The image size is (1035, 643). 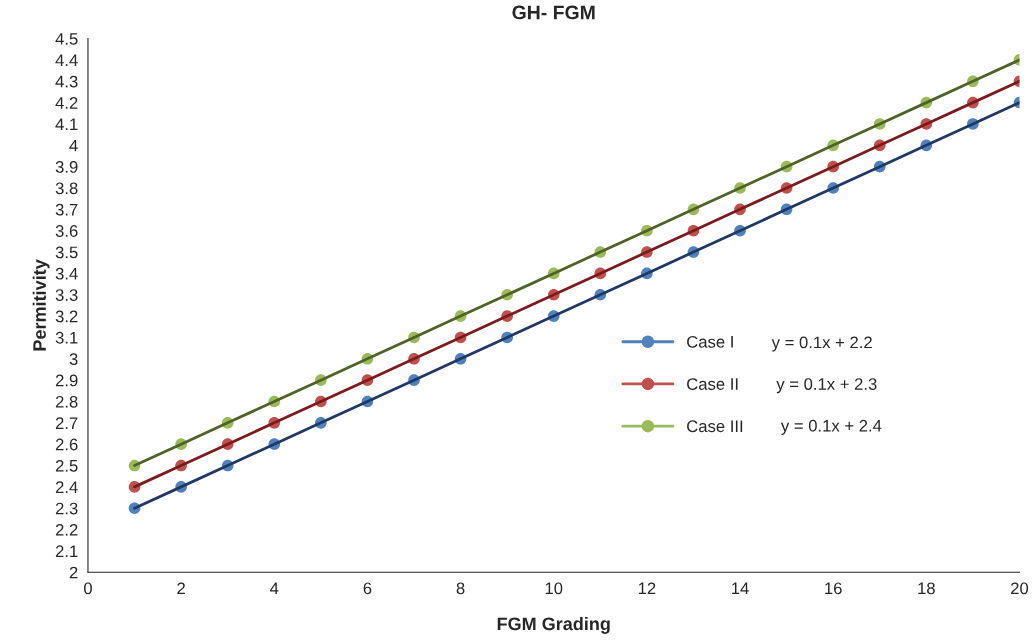 I want to click on y-tick-label: 3.7, so click(x=66, y=209).